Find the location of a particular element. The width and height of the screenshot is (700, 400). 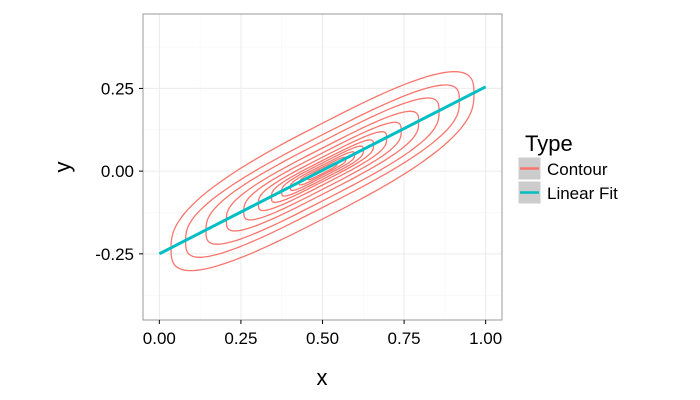

x-tick-label: 0.25 is located at coordinates (240, 338).